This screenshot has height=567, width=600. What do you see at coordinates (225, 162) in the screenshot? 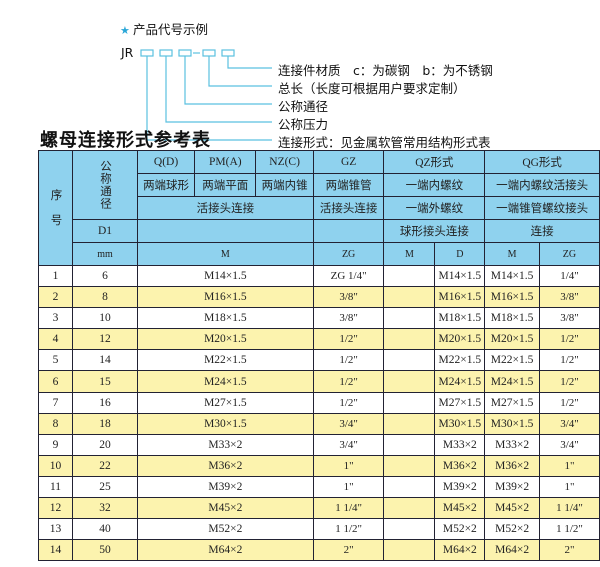
I see `header-pm: PM(A)` at bounding box center [225, 162].